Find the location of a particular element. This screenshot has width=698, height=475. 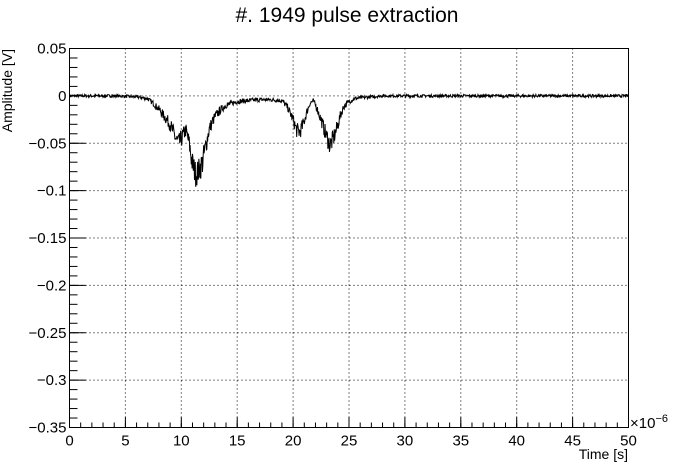

x-tick-label: 5 is located at coordinates (125, 441).